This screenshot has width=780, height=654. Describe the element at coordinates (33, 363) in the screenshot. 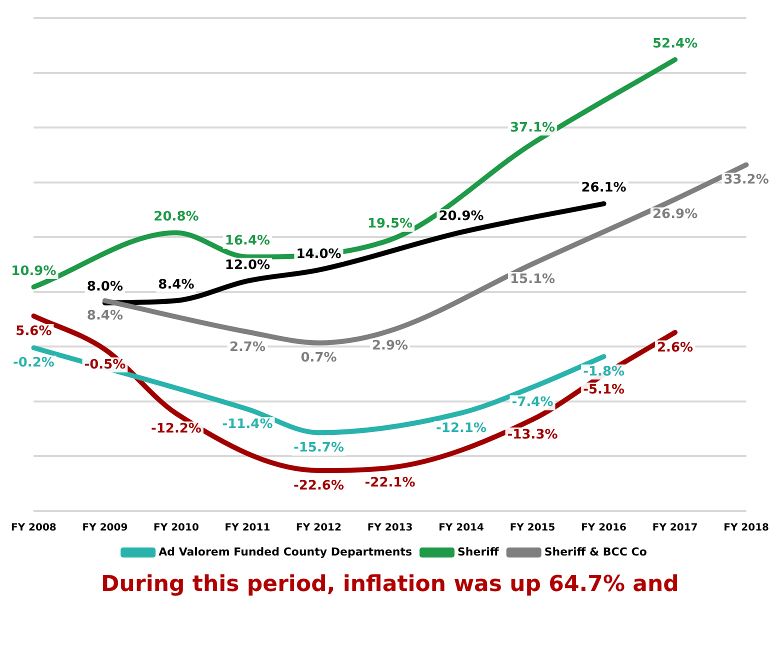

I see `data-label: -0.2%` at that location.